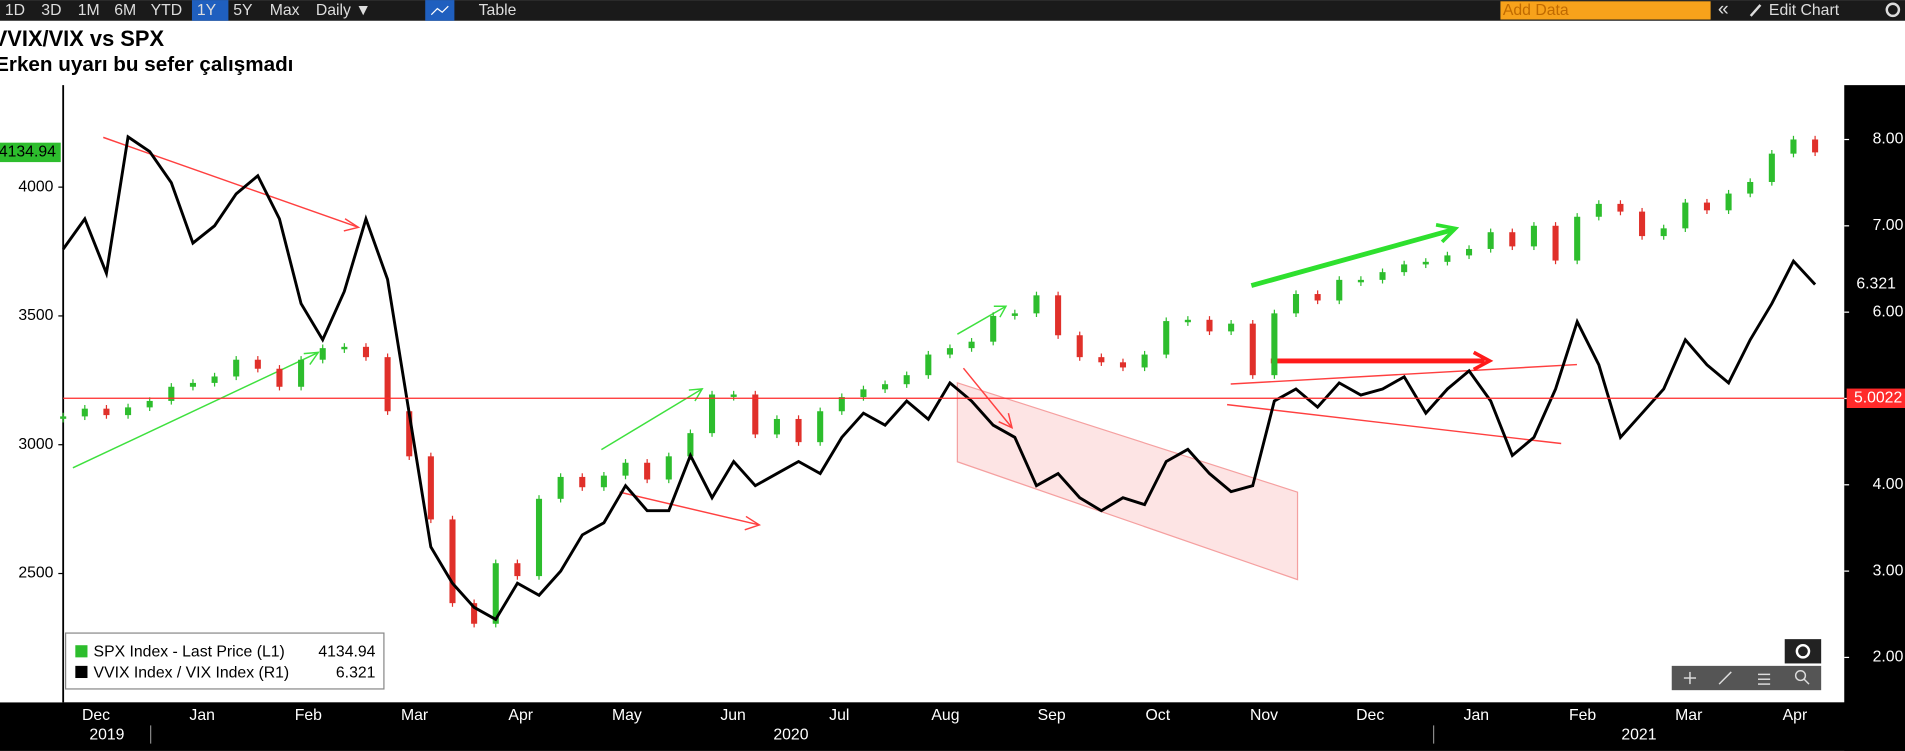 The image size is (1905, 751). What do you see at coordinates (1536, 10) in the screenshot?
I see `add-data-placeholder: Add Data` at bounding box center [1536, 10].